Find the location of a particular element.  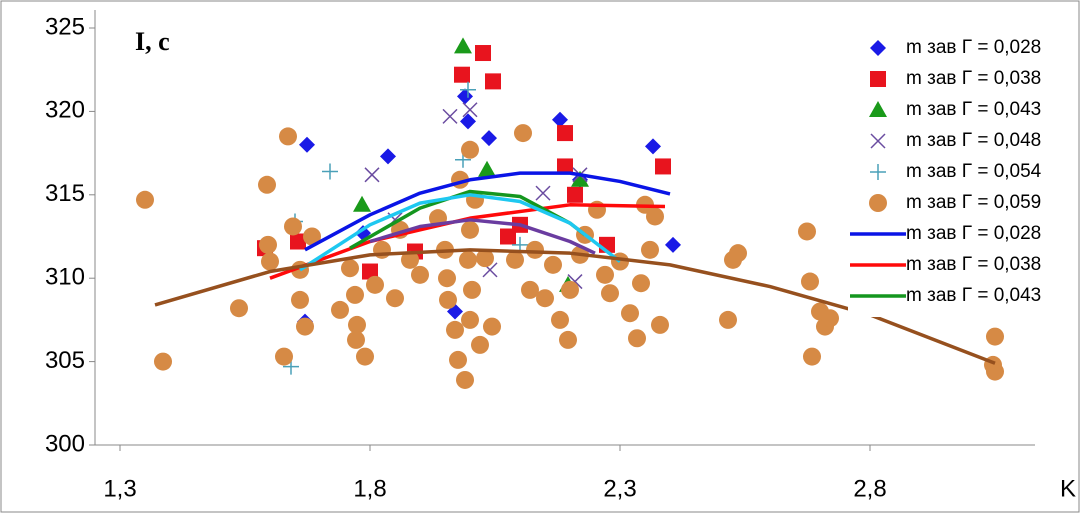

y-tick-label: 300 is located at coordinates (65, 443).